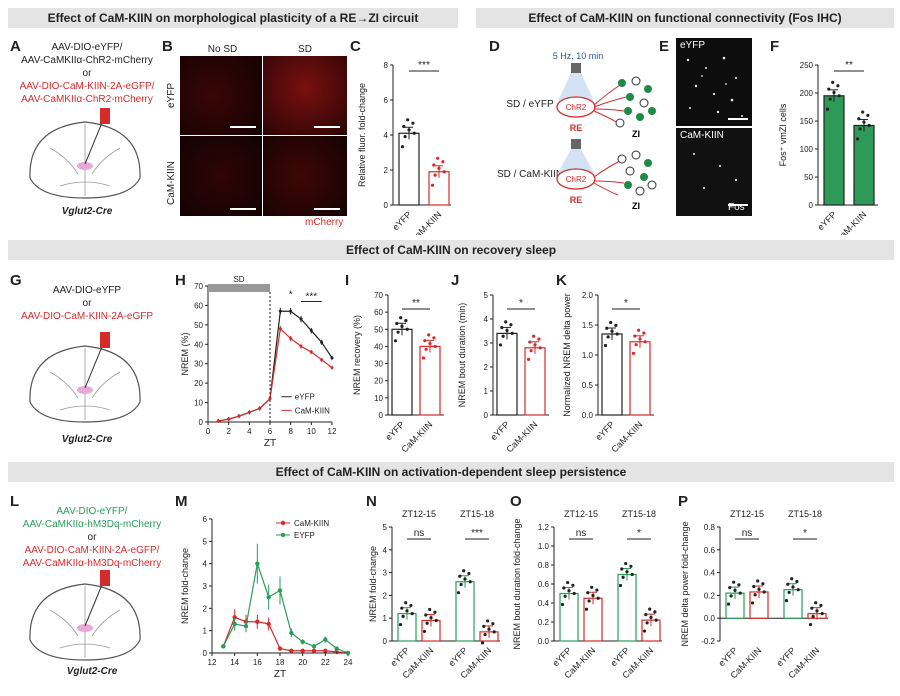  I want to click on y-tick-label: 70, so click(378, 295).